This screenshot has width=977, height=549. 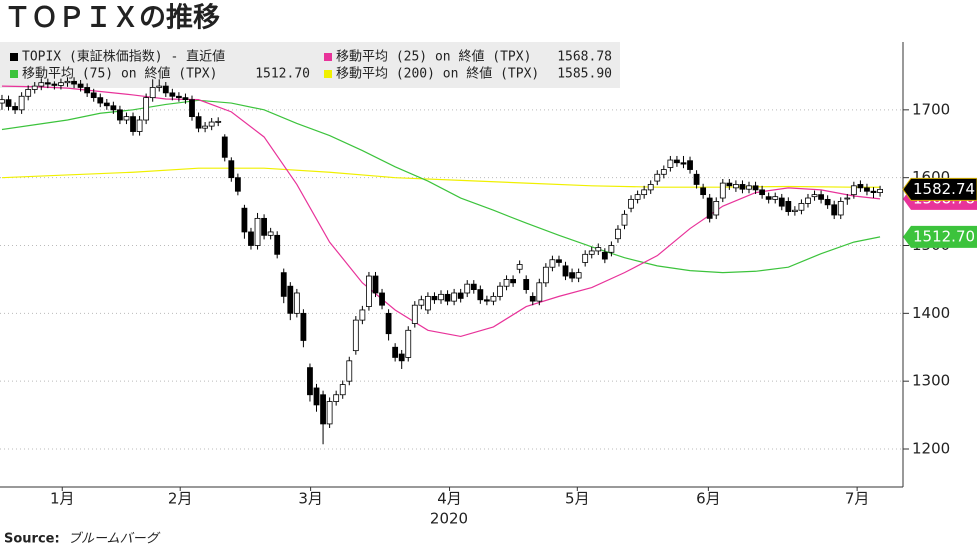 I want to click on x-tick-label: 5月, so click(x=577, y=499).